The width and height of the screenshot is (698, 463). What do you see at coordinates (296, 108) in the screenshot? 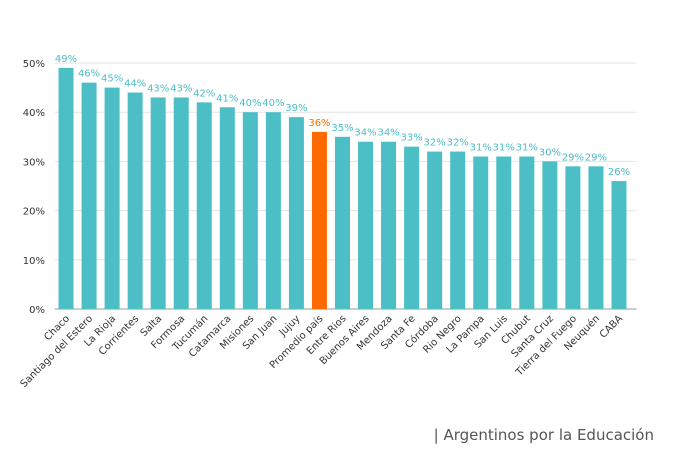
I see `value-label: 39%` at bounding box center [296, 108].